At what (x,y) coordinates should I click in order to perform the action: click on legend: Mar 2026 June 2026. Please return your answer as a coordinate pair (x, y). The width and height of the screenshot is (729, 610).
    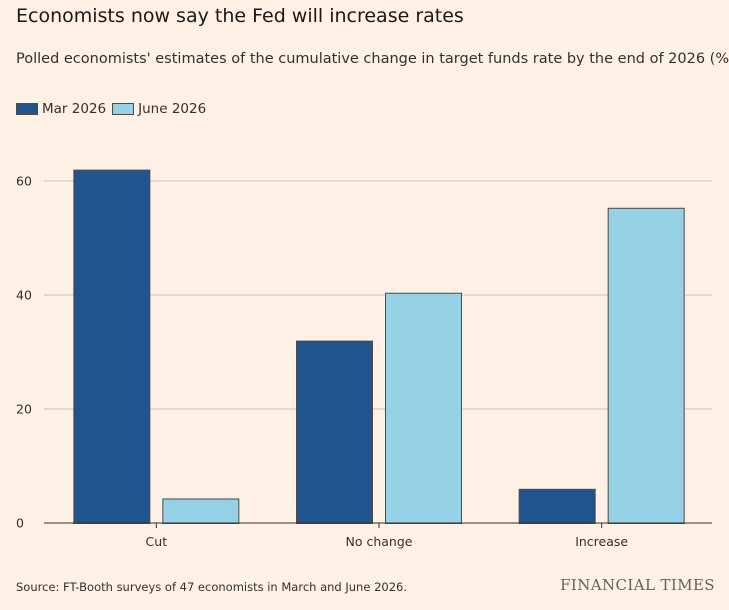
    Looking at the image, I should click on (114, 109).